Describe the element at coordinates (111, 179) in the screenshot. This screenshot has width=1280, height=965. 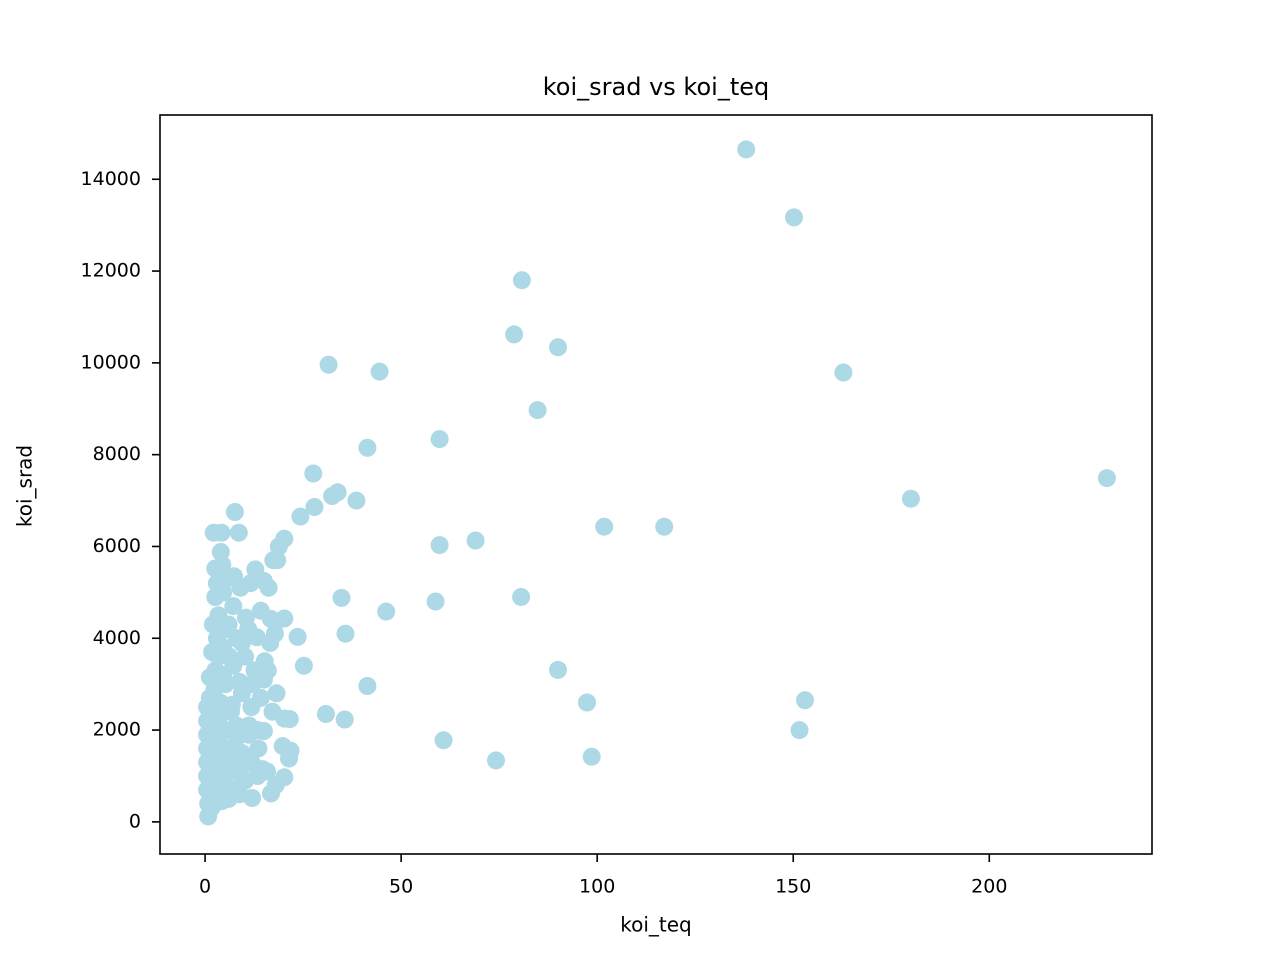
I see `y-tick-label: 14000` at that location.